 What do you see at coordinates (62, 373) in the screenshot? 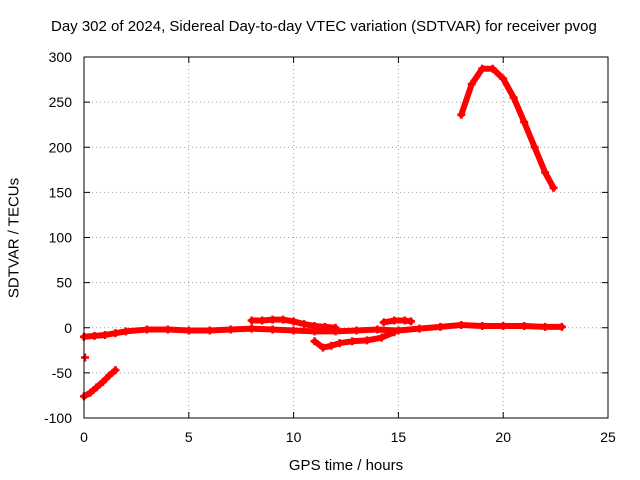
I see `y-tick-label: -50` at bounding box center [62, 373].